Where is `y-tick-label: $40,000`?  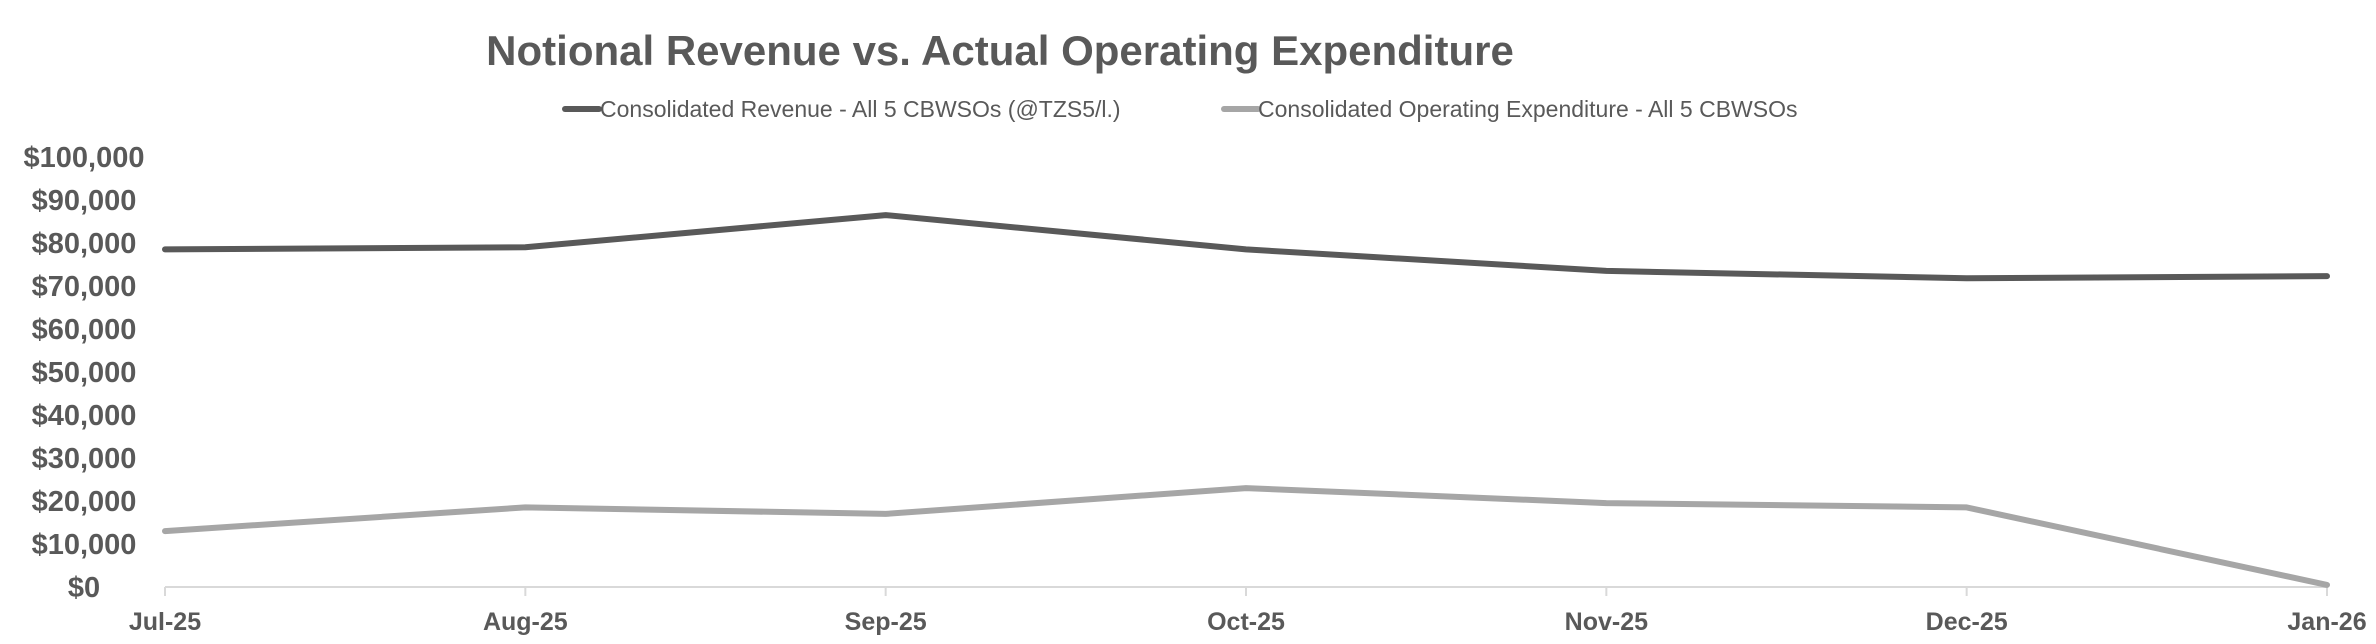 y-tick-label: $40,000 is located at coordinates (84, 416).